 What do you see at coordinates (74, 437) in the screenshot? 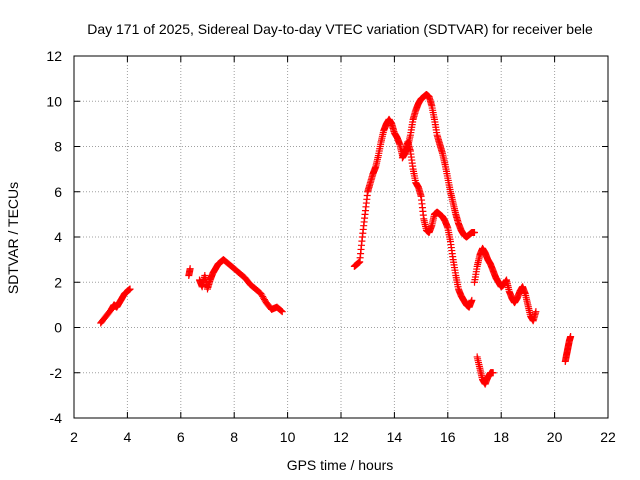
I see `x-tick-label: 2` at bounding box center [74, 437].